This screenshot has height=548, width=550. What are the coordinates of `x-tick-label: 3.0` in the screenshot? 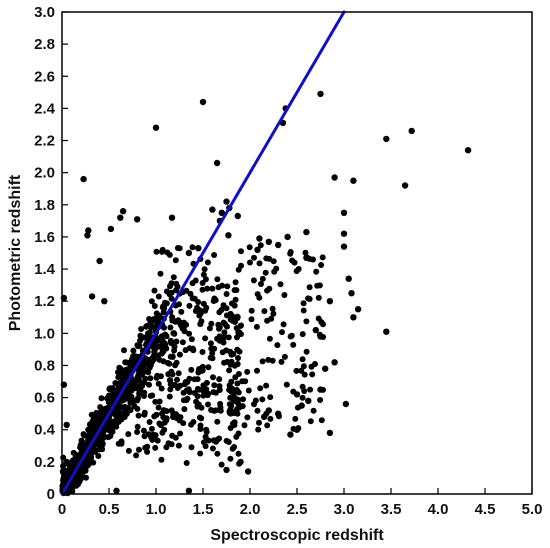 It's located at (344, 509).